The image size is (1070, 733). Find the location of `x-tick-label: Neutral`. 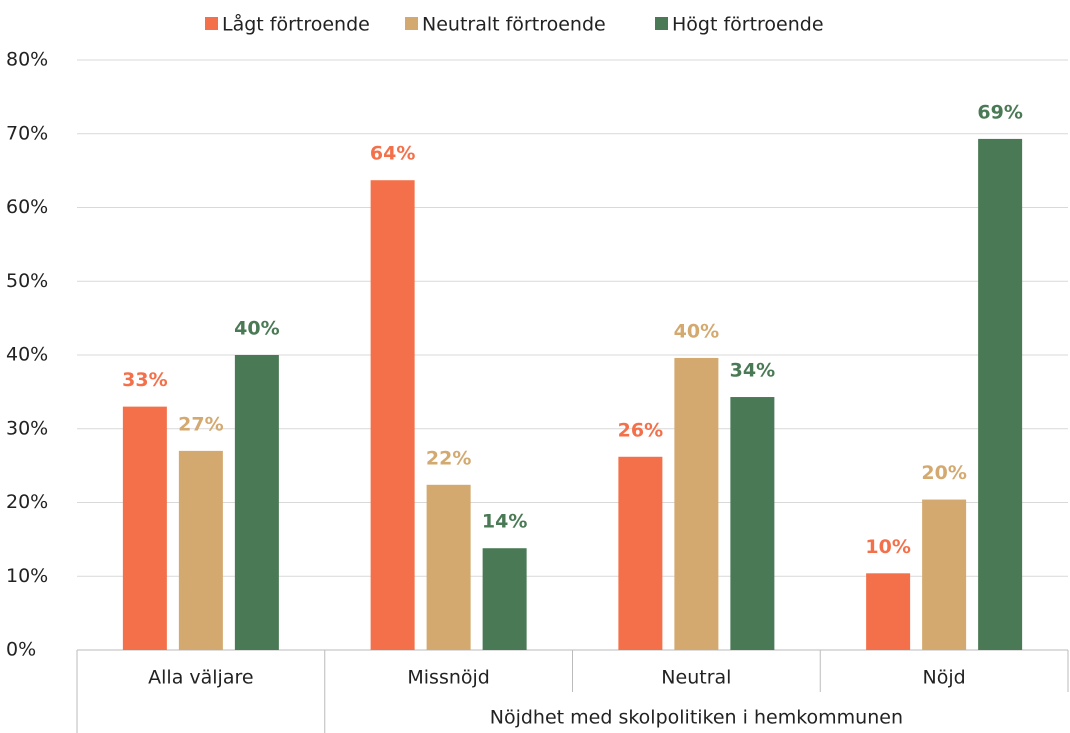

x-tick-label: Neutral is located at coordinates (696, 678).